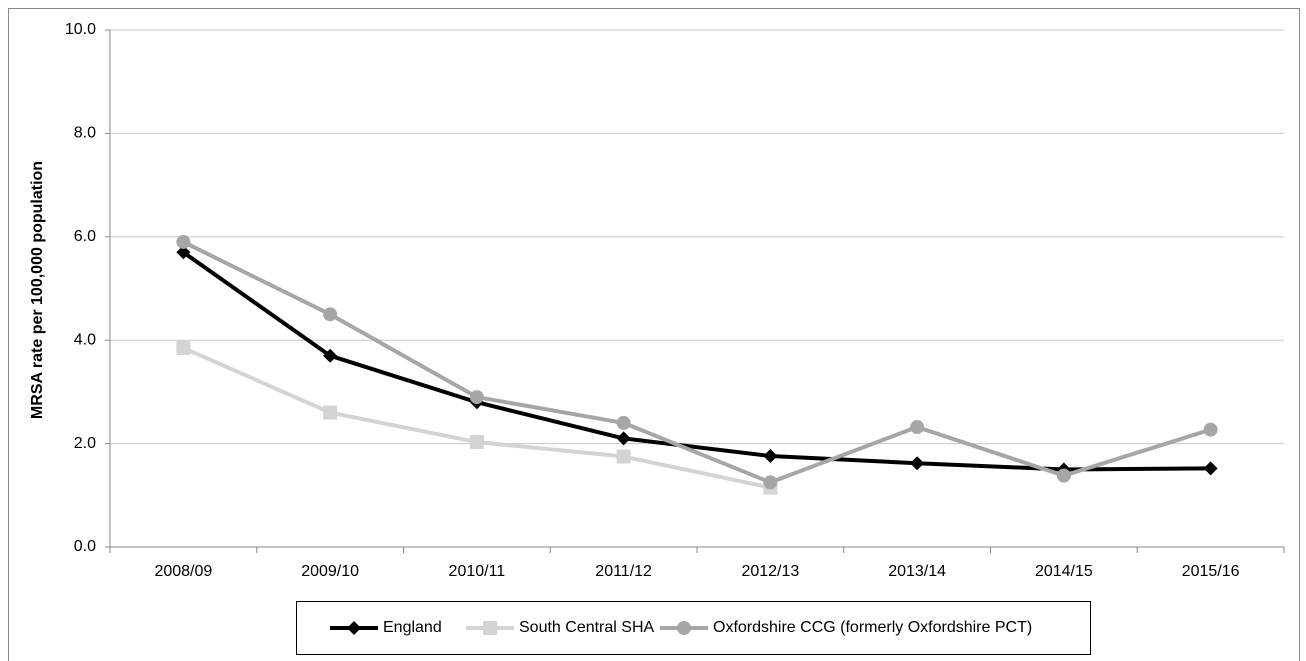 The height and width of the screenshot is (661, 1306). I want to click on y-tick-label: 0.0, so click(85, 546).